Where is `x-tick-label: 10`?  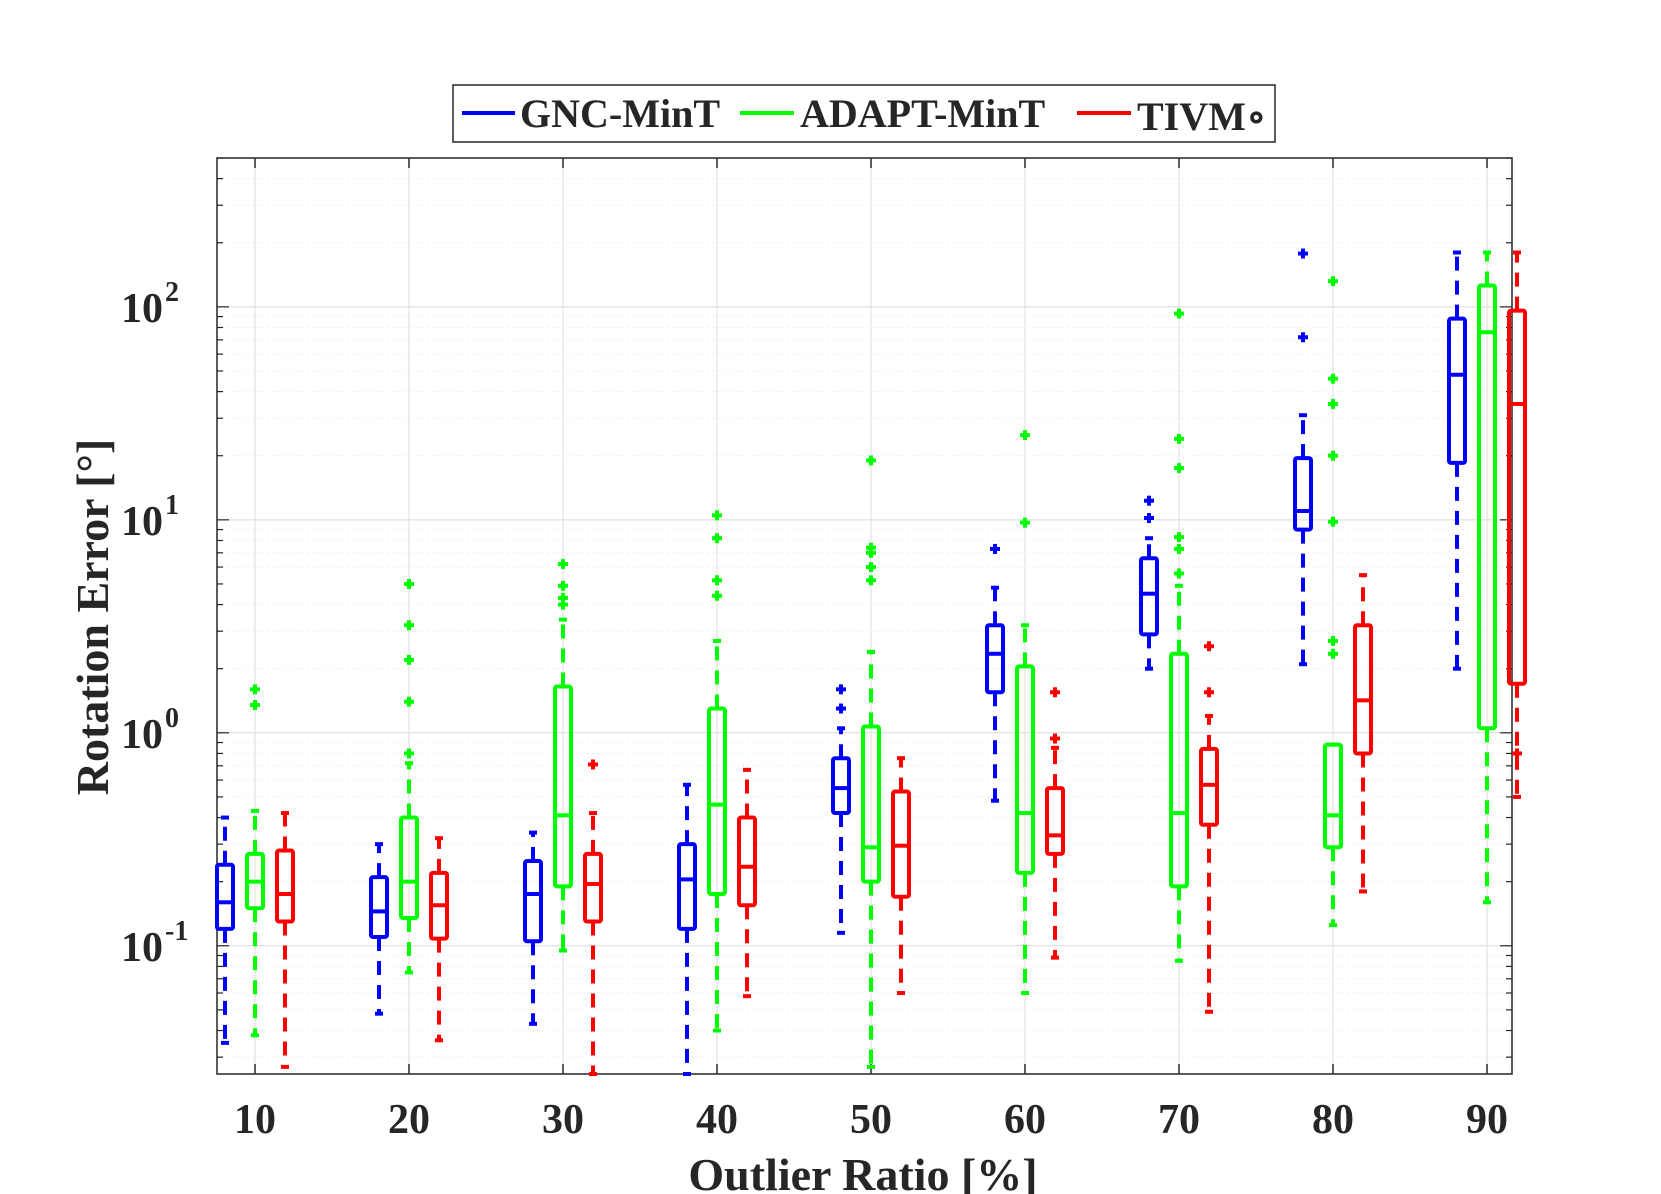
x-tick-label: 10 is located at coordinates (255, 1120).